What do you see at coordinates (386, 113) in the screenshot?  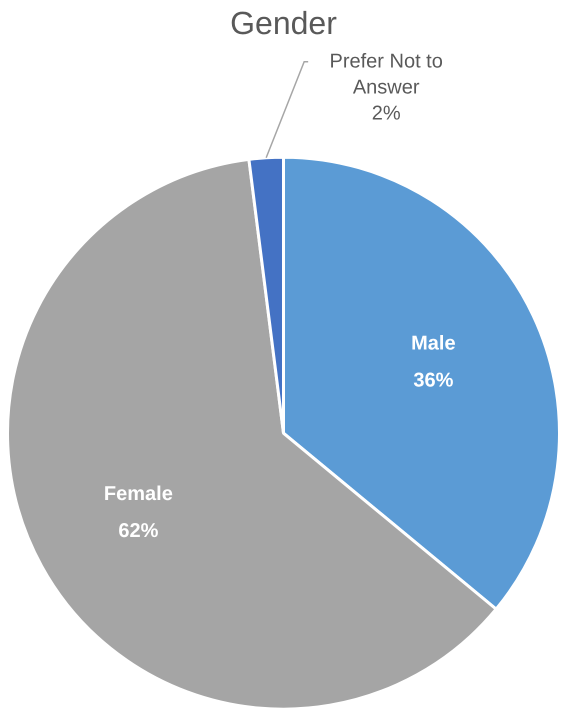 I see `data-label: 2%` at bounding box center [386, 113].